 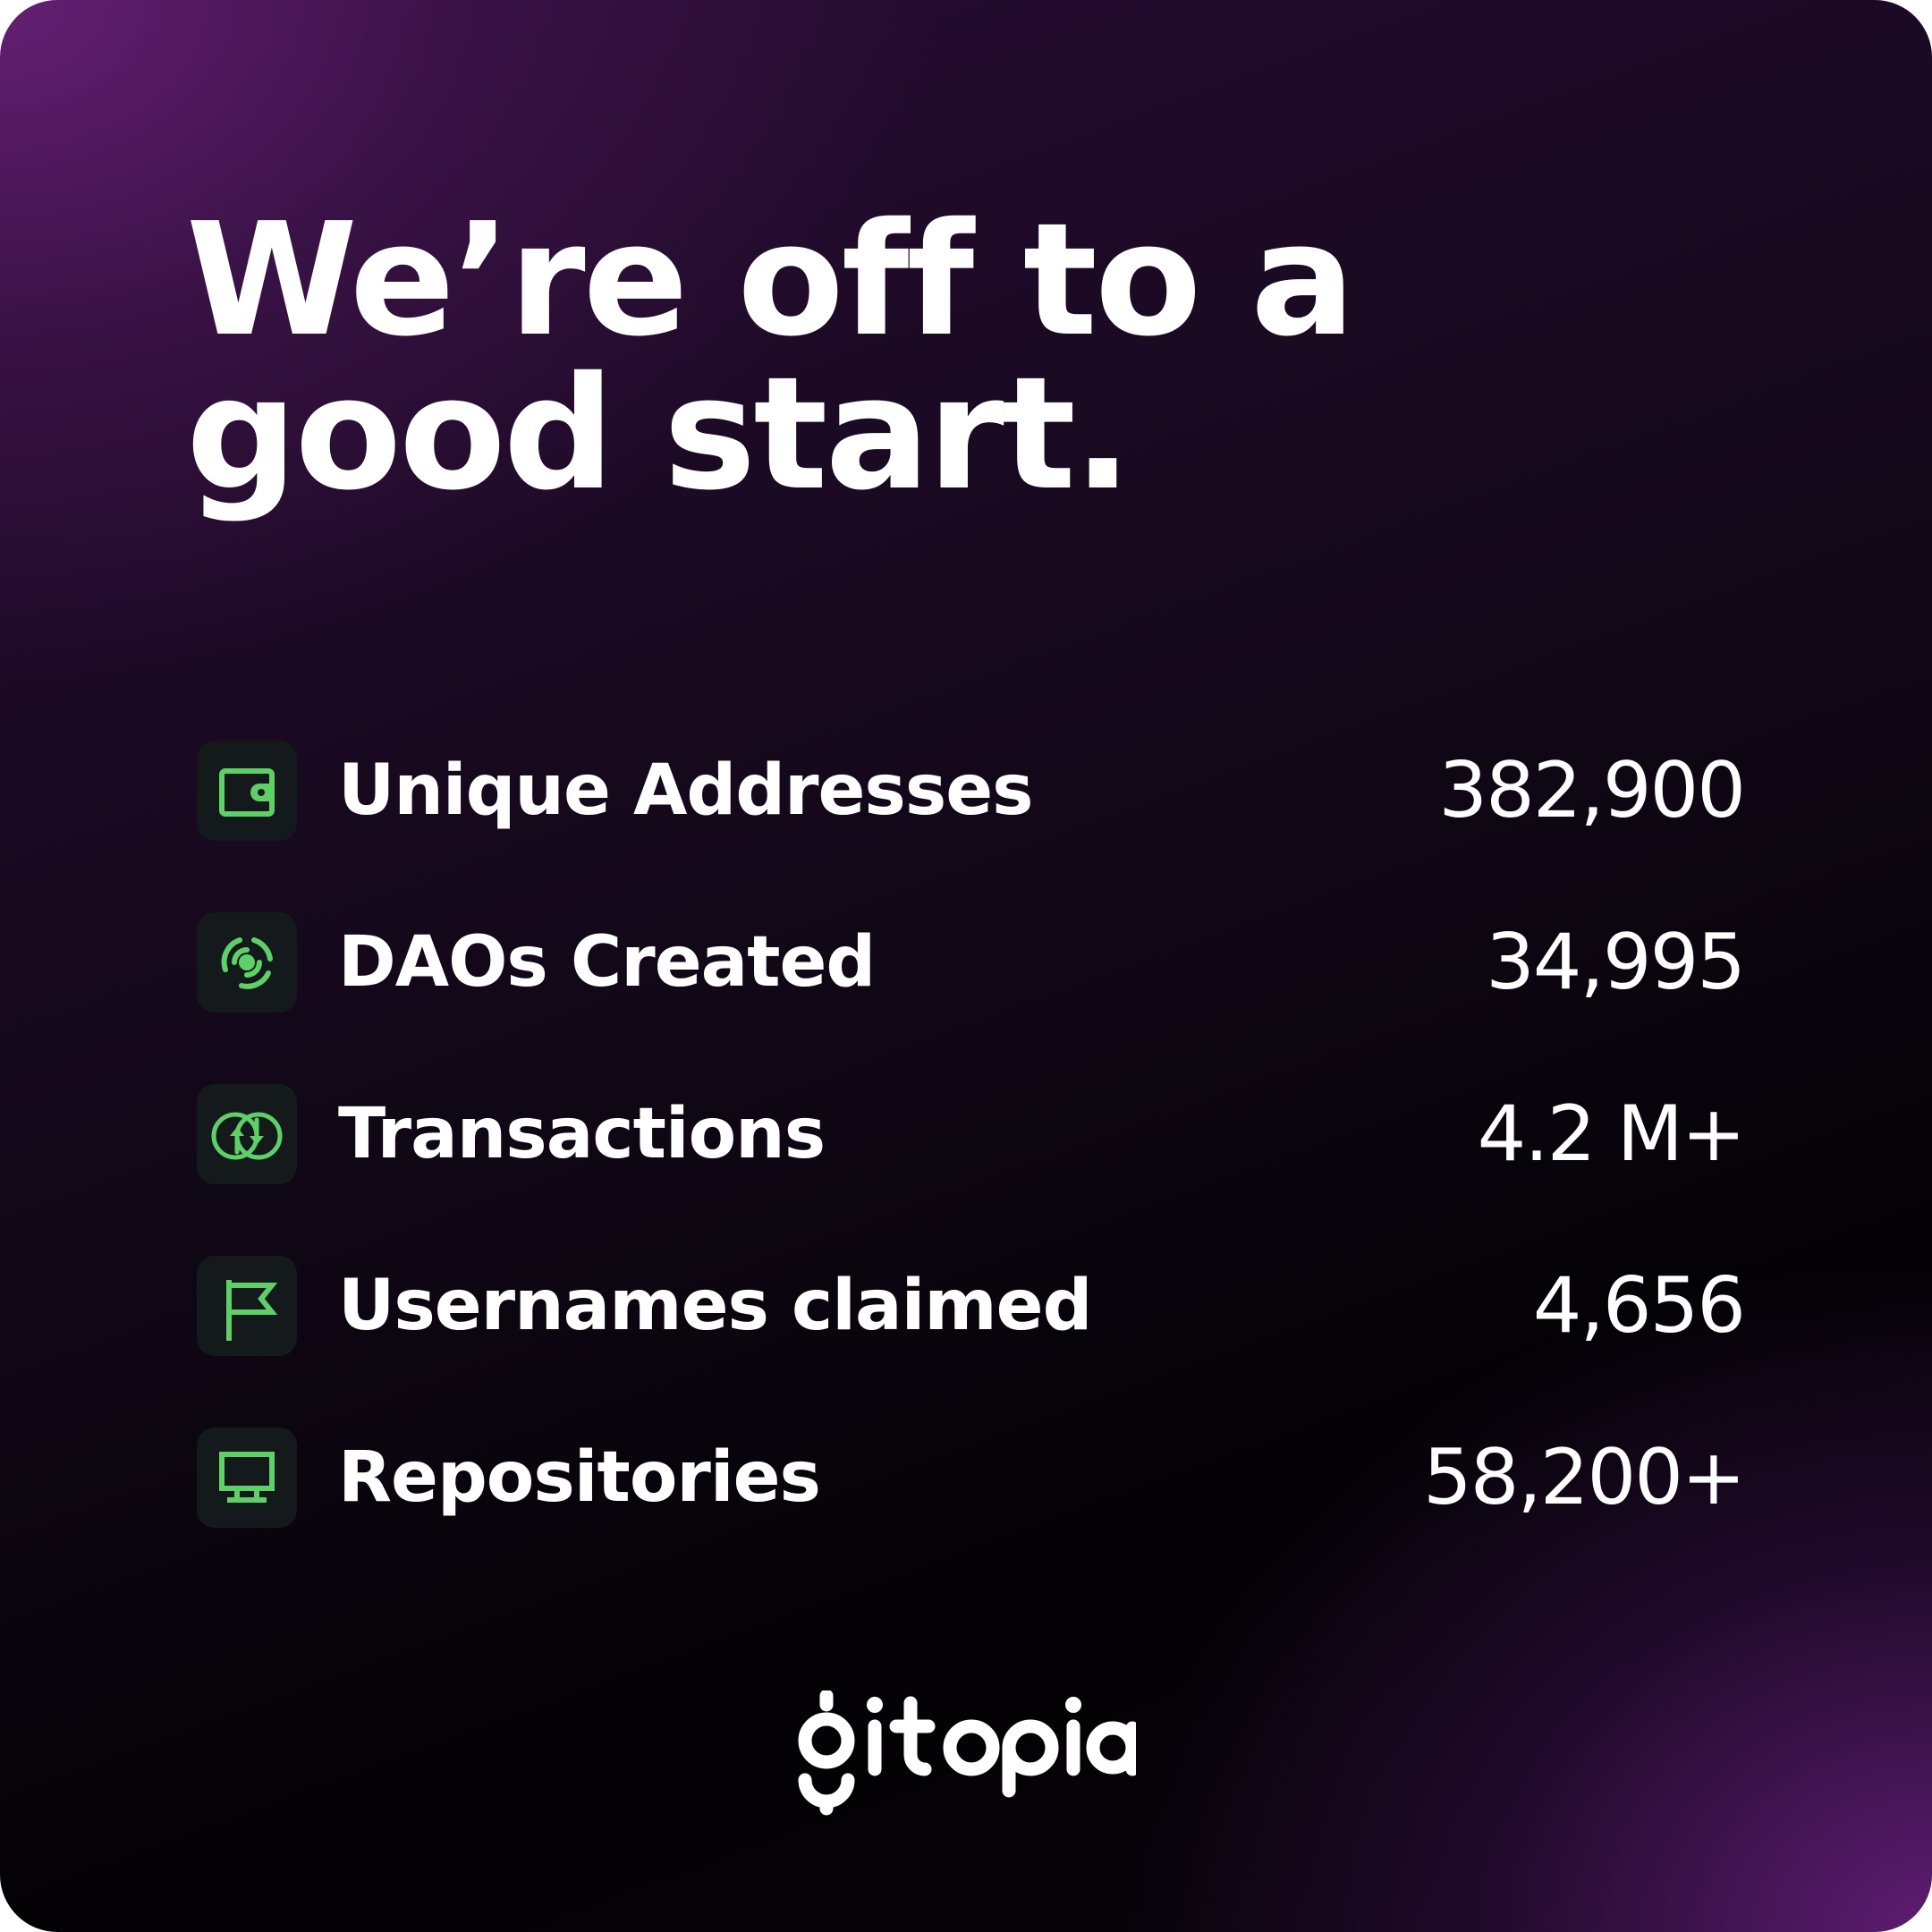 I want to click on stat-label: DAOs Created, so click(x=607, y=962).